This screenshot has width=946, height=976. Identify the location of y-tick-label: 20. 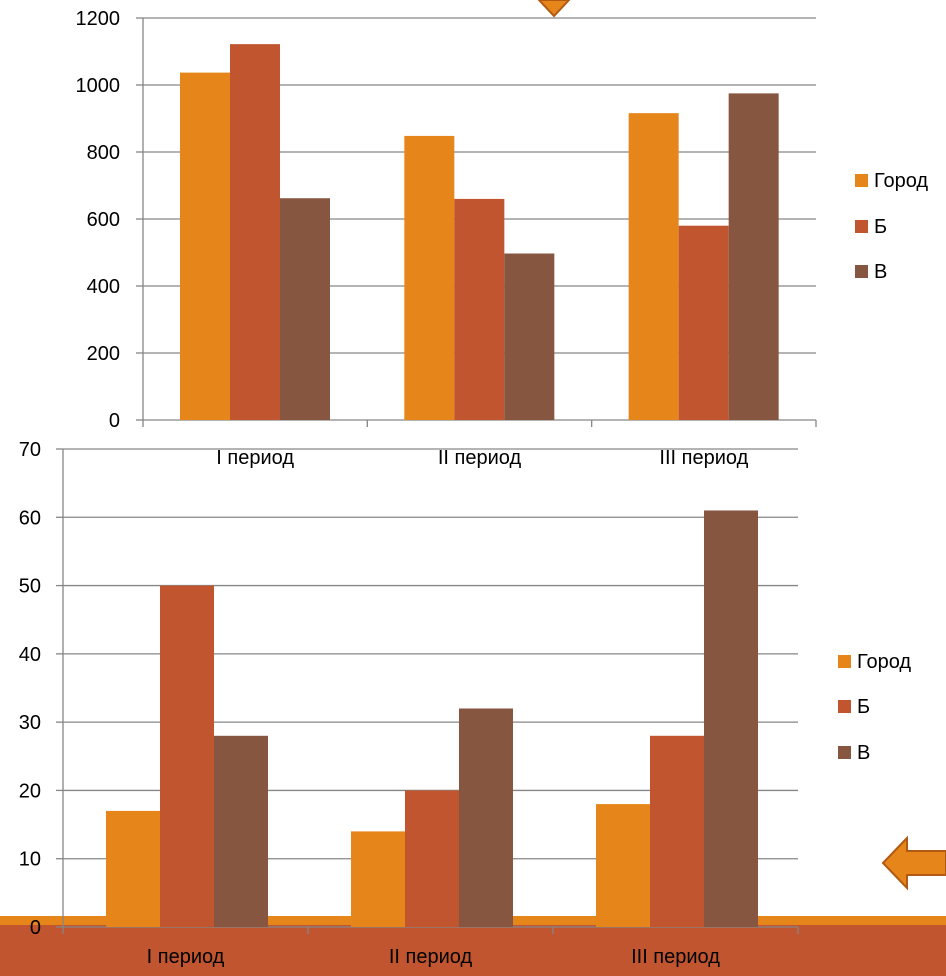
(30, 791).